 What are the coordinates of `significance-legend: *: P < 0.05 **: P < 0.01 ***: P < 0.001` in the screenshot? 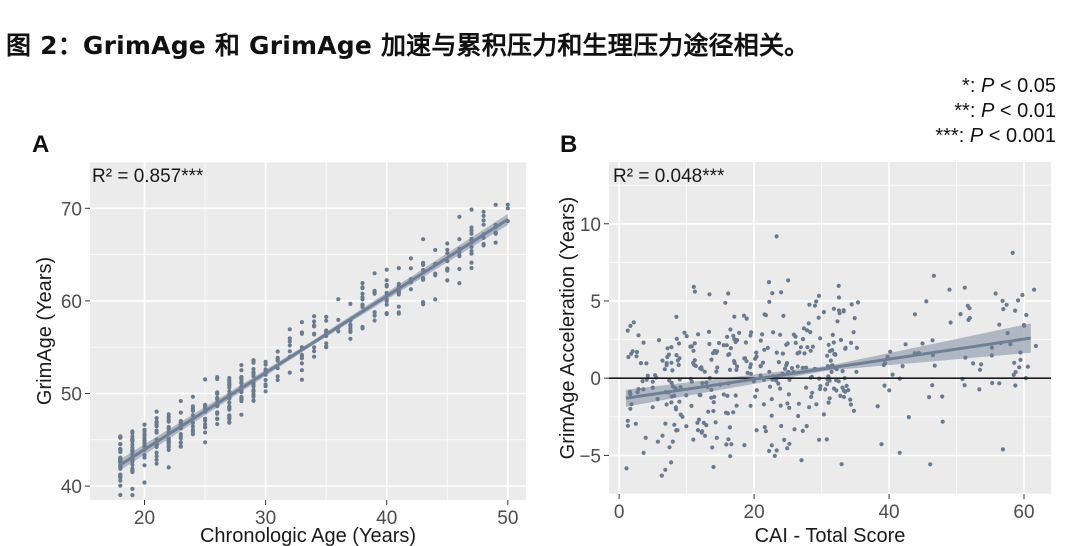 It's located at (995, 111).